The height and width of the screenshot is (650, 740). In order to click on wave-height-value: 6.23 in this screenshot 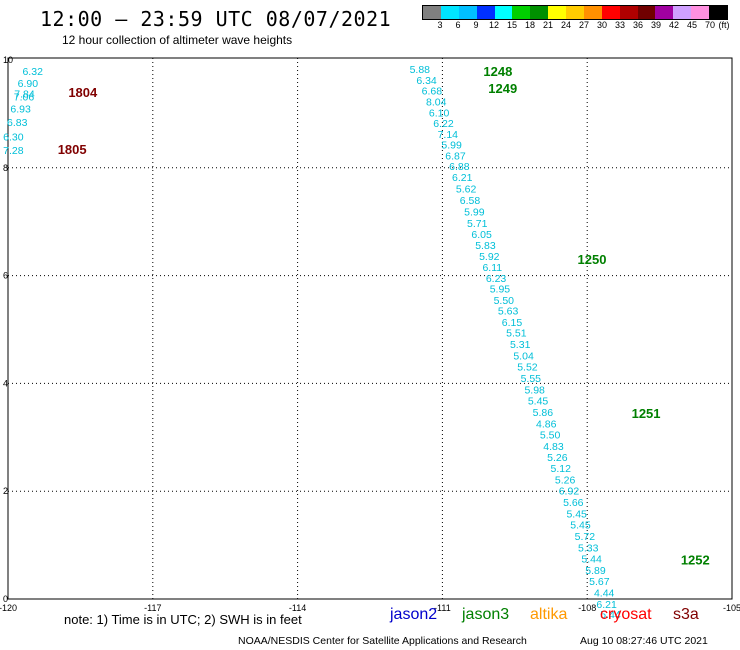, I will do `click(496, 279)`.